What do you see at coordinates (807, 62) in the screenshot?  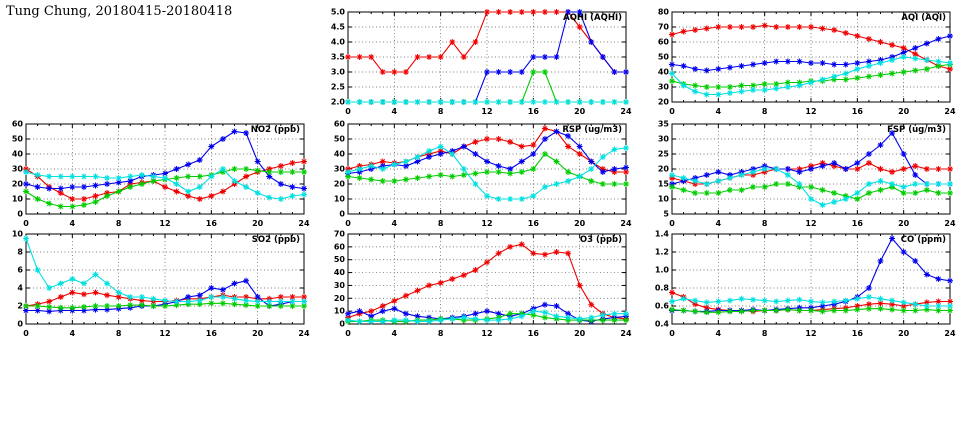 I see `aqi-plot: 20 30 40 50 60 70 80 0 4 8 12 16 20 24` at bounding box center [807, 62].